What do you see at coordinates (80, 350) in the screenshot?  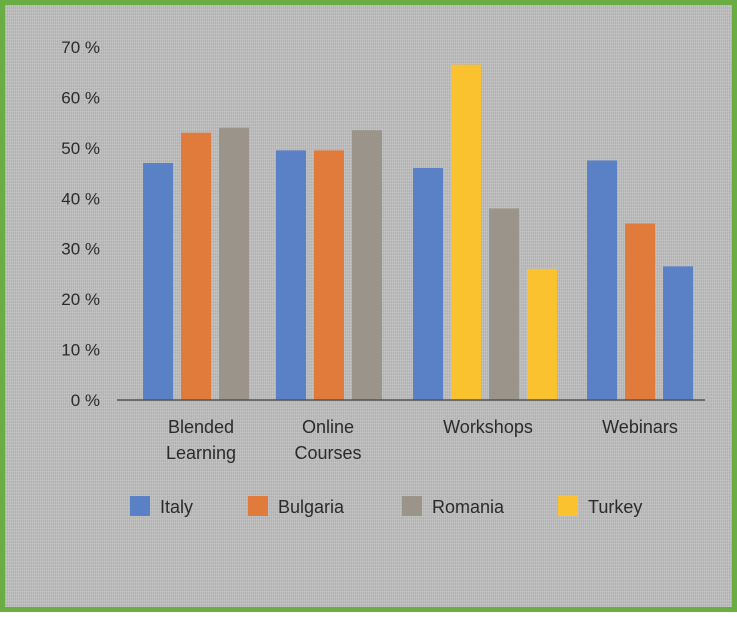 I see `y-tick-label: 10 %` at bounding box center [80, 350].